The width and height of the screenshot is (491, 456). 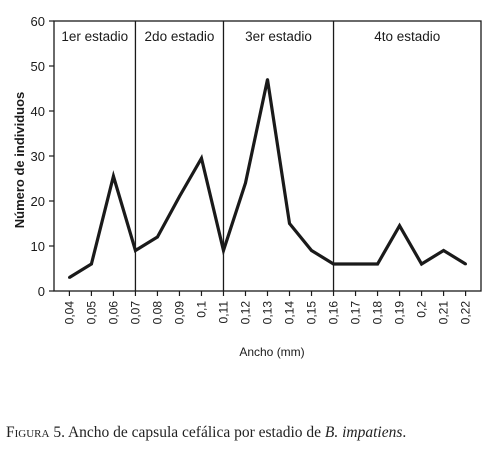 What do you see at coordinates (331, 432) in the screenshot?
I see `caption-genus: B.` at bounding box center [331, 432].